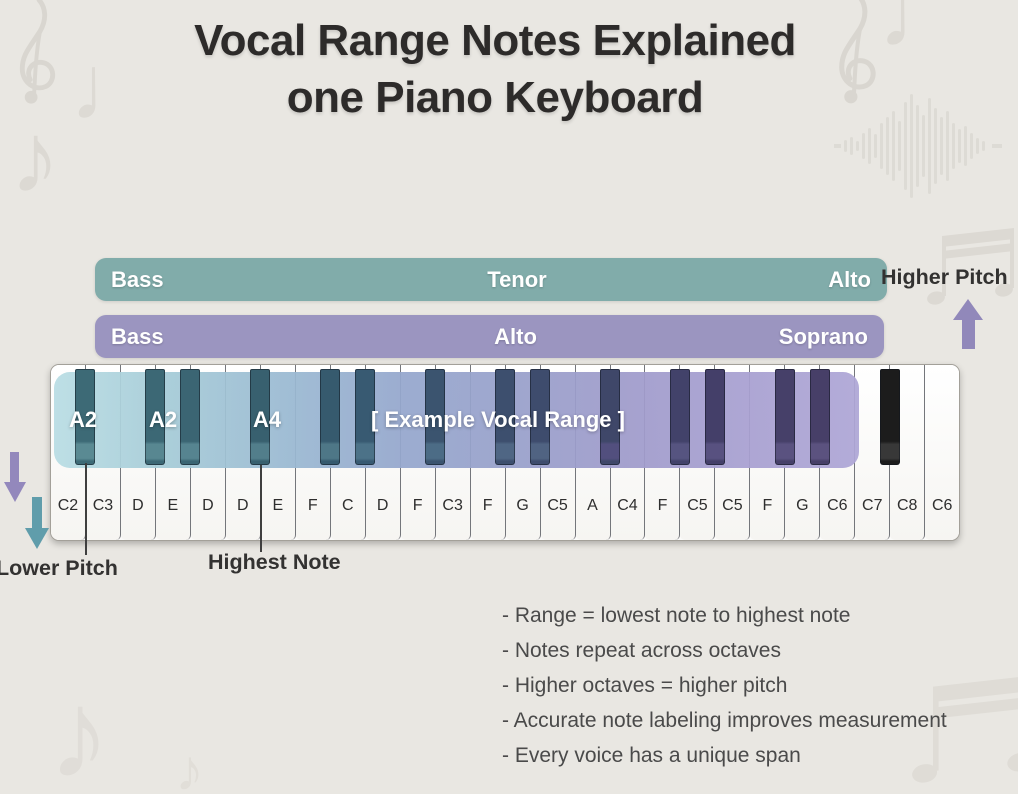 This screenshot has height=794, width=1018. What do you see at coordinates (86, 509) in the screenshot?
I see `lowest-note-pointer-line` at bounding box center [86, 509].